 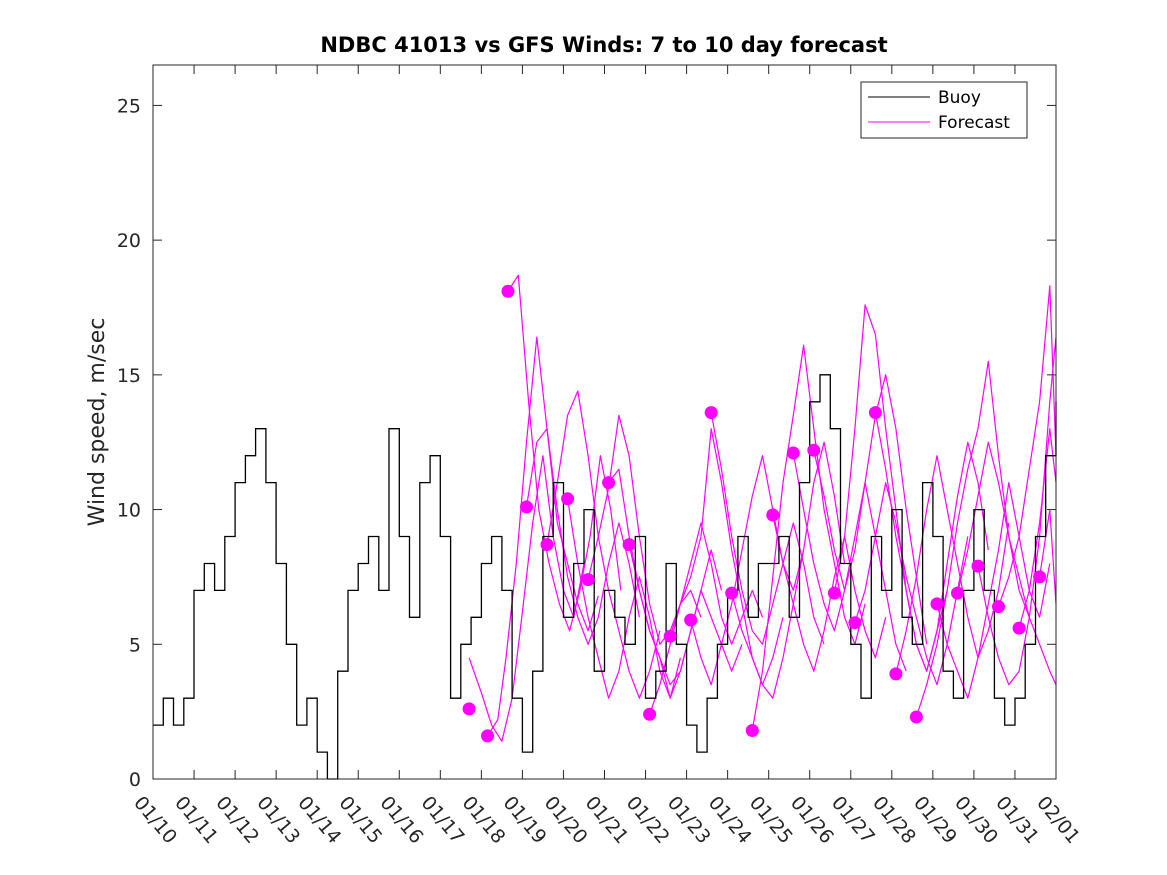 I want to click on legend: Buoy Forecast, so click(x=944, y=110).